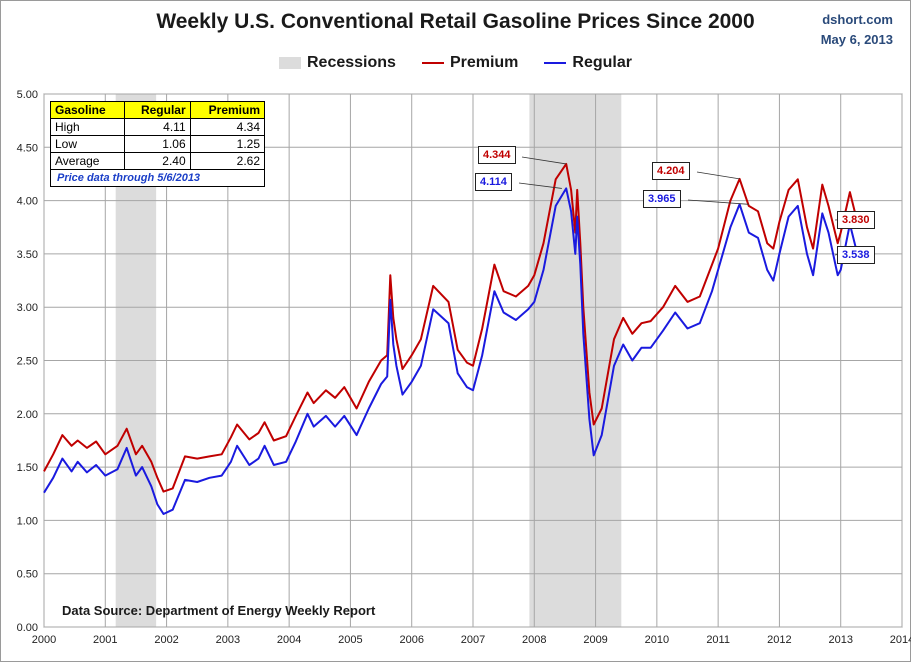 Image resolution: width=911 pixels, height=662 pixels. I want to click on stats-label: High, so click(87, 127).